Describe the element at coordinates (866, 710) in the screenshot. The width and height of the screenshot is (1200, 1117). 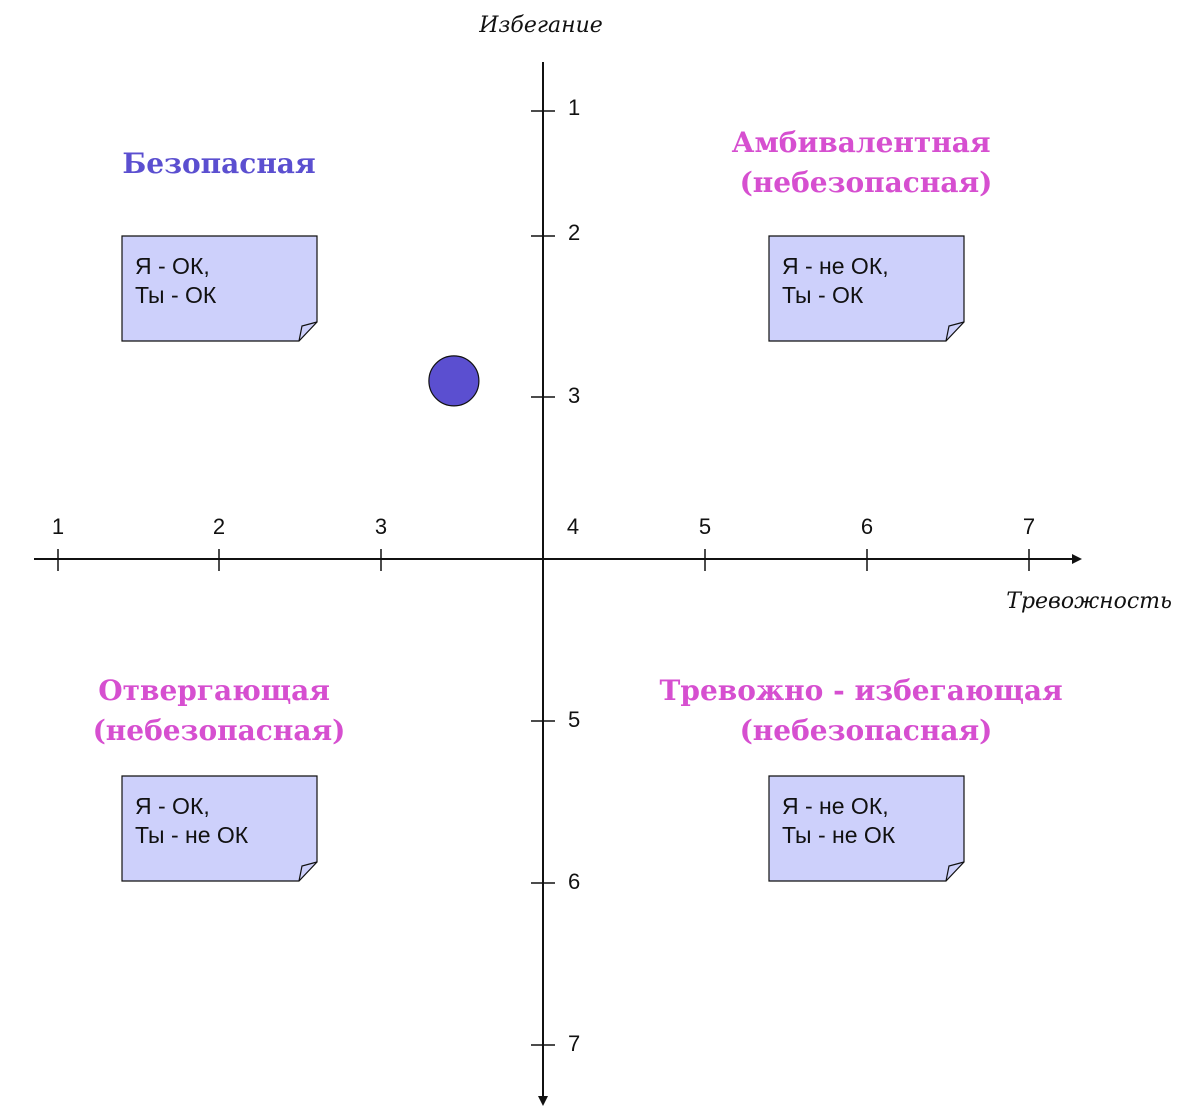
I see `quadrant-label-fearful-avoidant: Тревожно - избегающая (небезопасная)` at that location.